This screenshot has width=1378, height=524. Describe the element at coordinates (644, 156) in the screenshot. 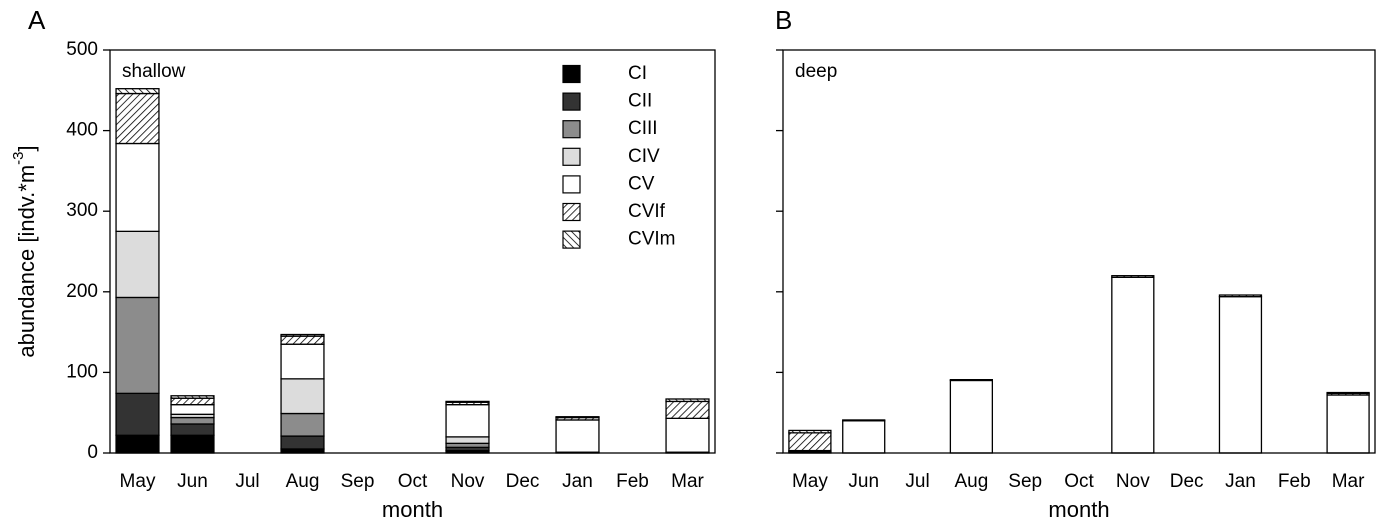

I see `legend-label: CIV` at that location.